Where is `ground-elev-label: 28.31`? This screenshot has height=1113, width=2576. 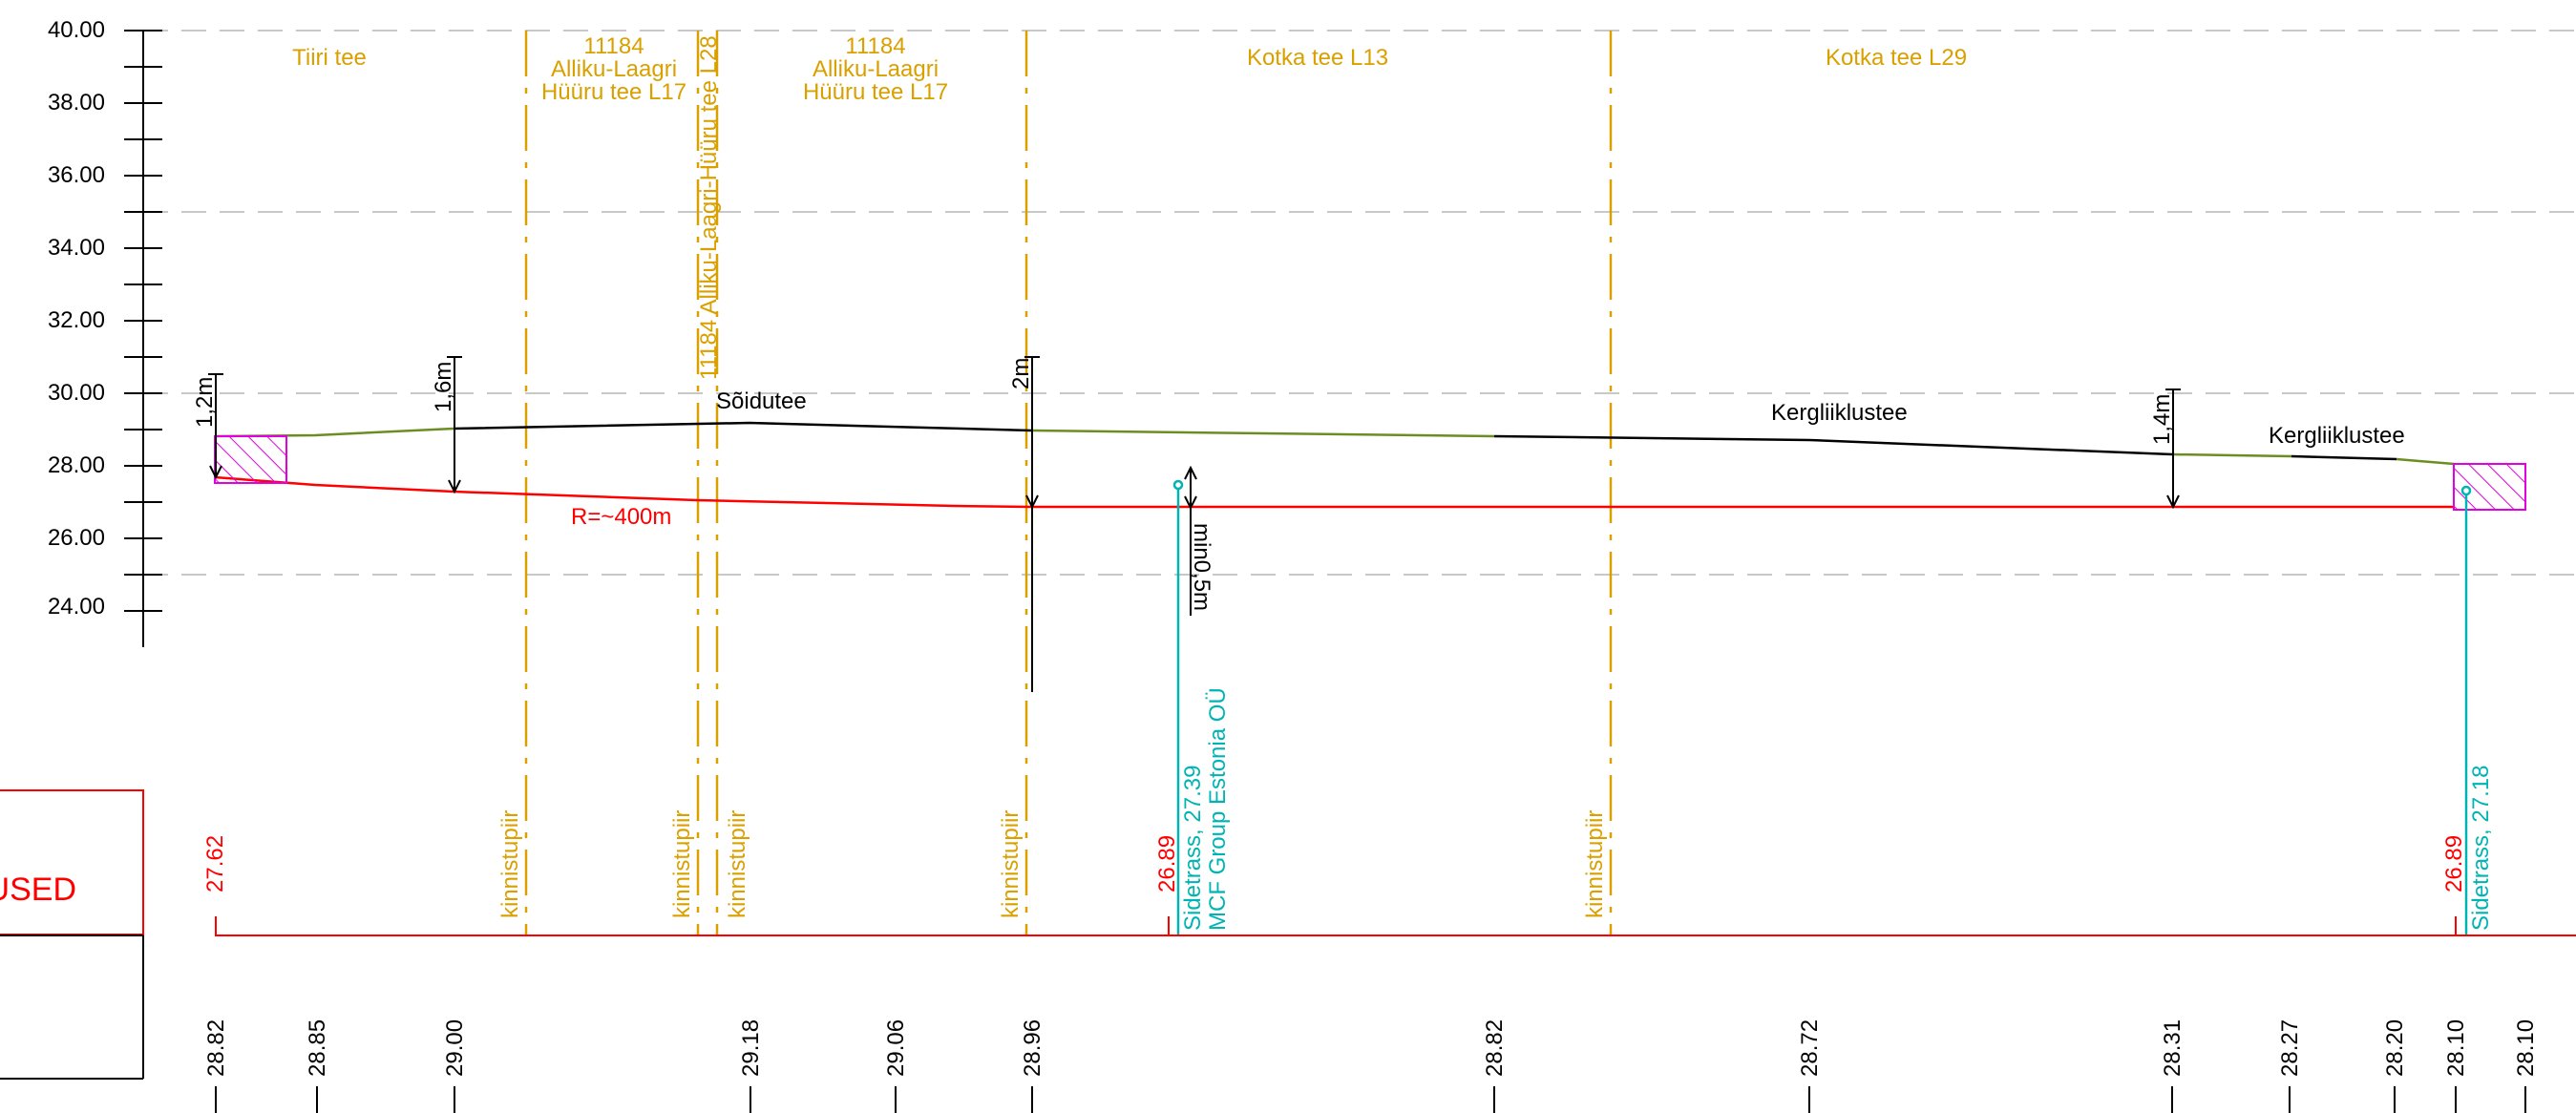 ground-elev-label: 28.31 is located at coordinates (2172, 1048).